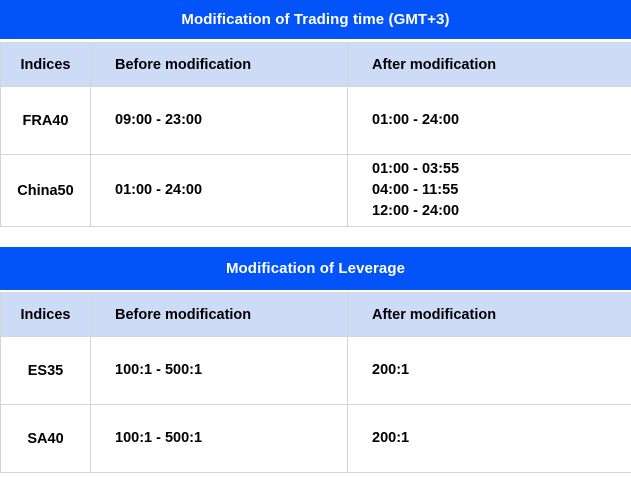 This screenshot has height=477, width=631. What do you see at coordinates (416, 211) in the screenshot?
I see `time-range: 12:00 - 24:00` at bounding box center [416, 211].